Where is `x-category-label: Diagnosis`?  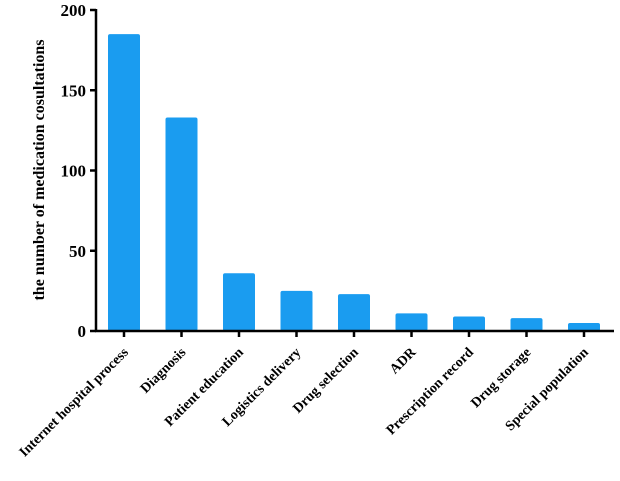 x-category-label: Diagnosis is located at coordinates (164, 371).